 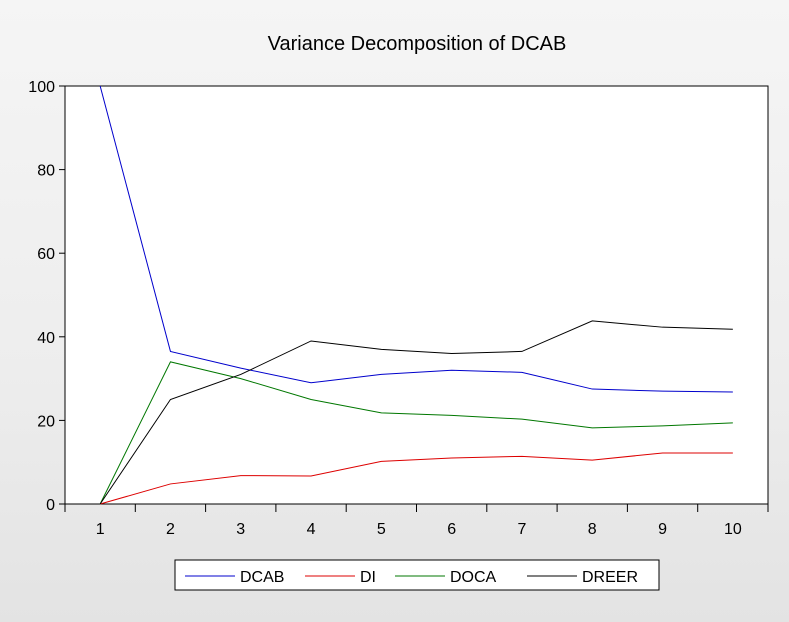 I want to click on x-tick-label: 6, so click(x=451, y=529).